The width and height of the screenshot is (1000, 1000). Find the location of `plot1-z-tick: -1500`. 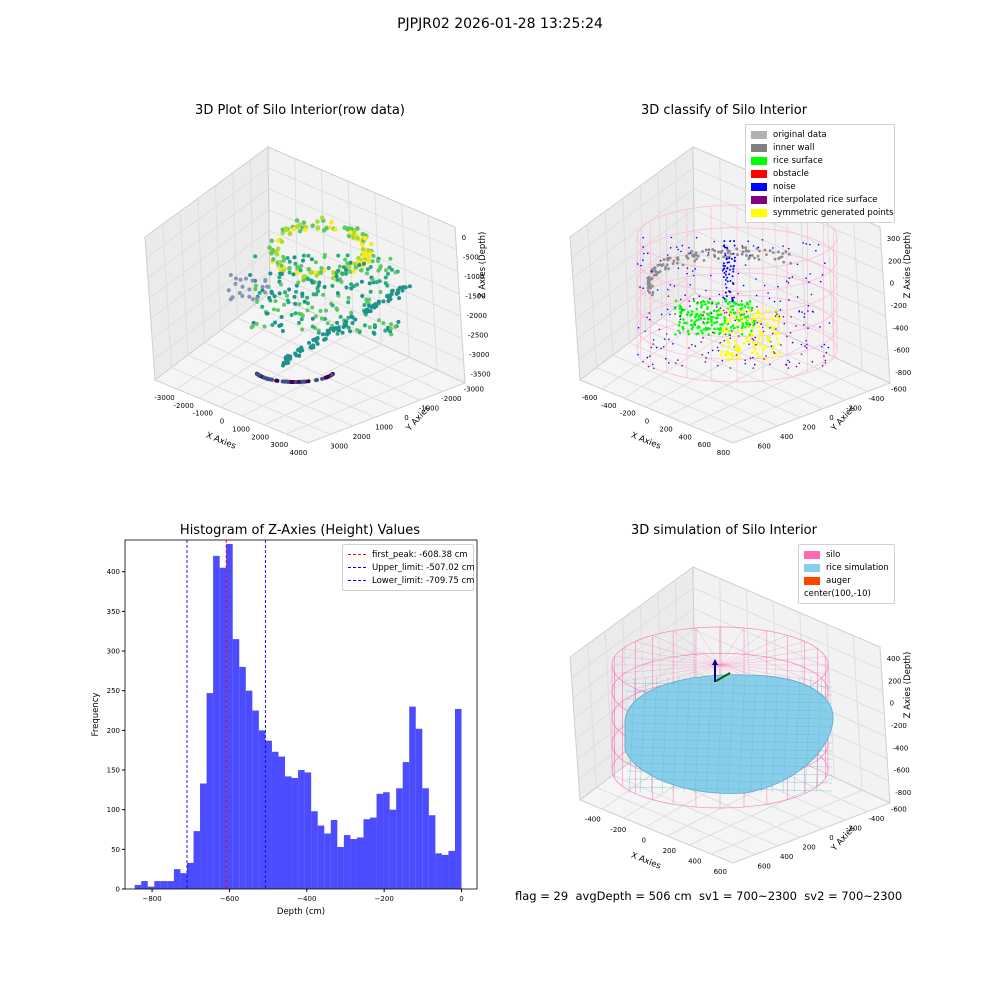

plot1-z-tick: -1500 is located at coordinates (475, 296).